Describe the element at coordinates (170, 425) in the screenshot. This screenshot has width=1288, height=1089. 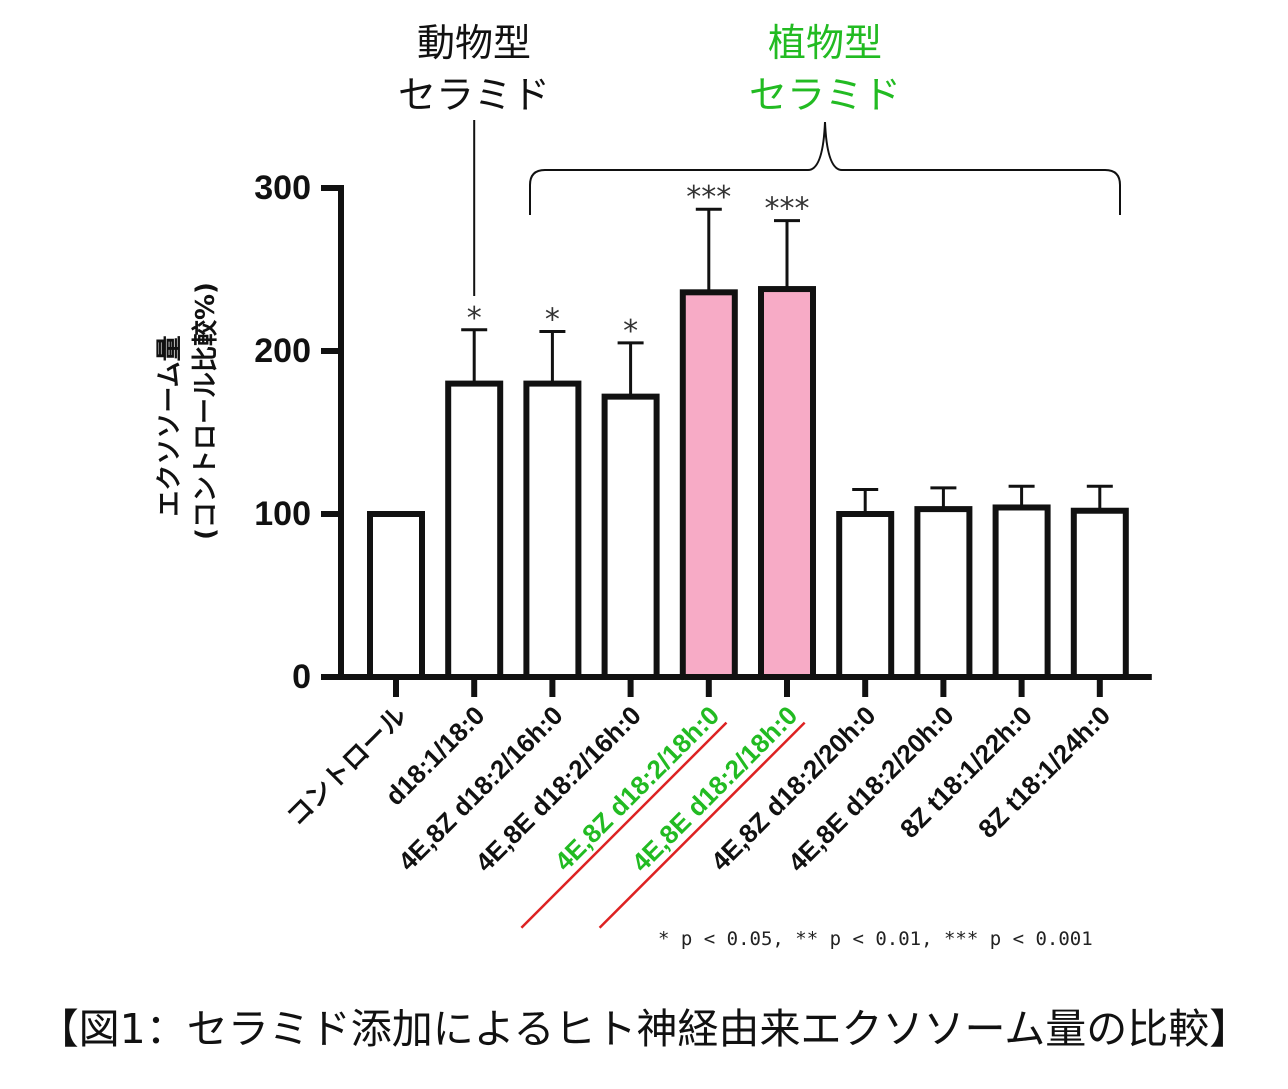
I see `y-axis-title: エクソソーム量` at that location.